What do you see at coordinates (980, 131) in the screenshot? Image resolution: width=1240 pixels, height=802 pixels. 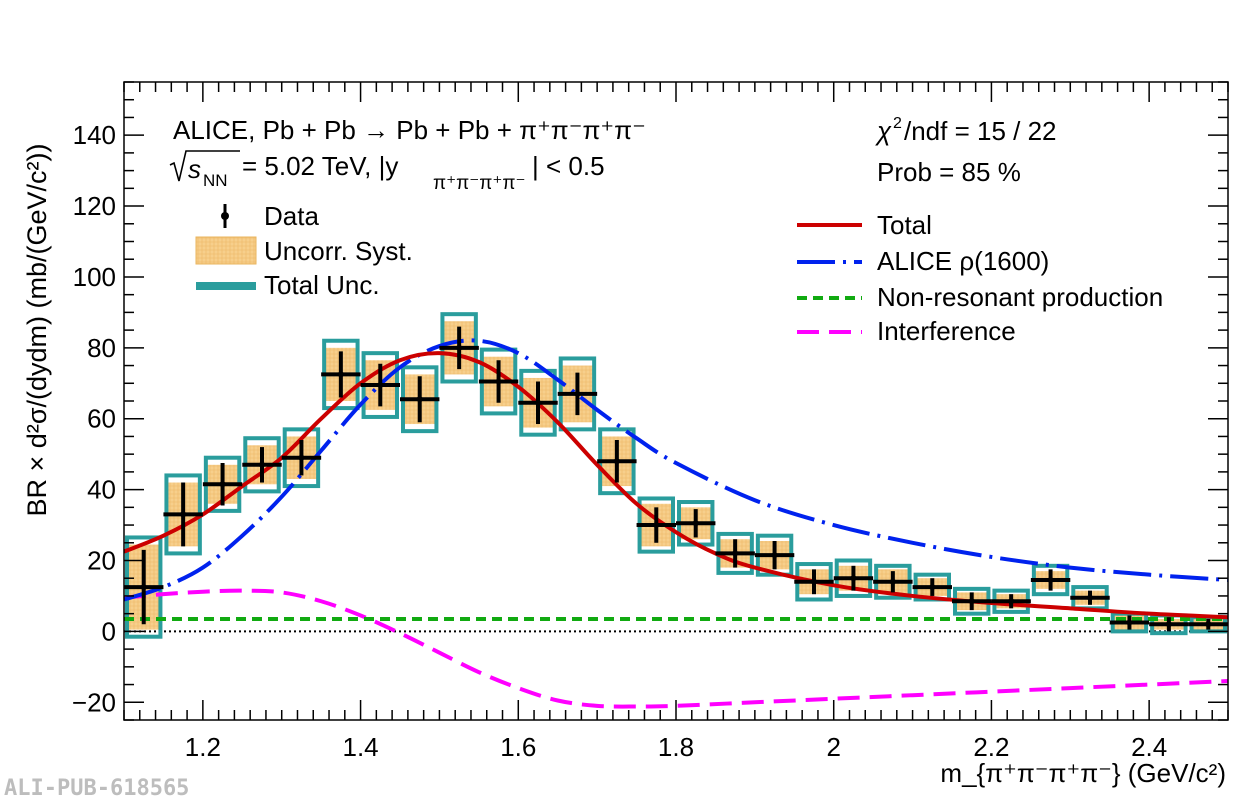 I see `chi2-text: /ndf = 15 / 22` at bounding box center [980, 131].